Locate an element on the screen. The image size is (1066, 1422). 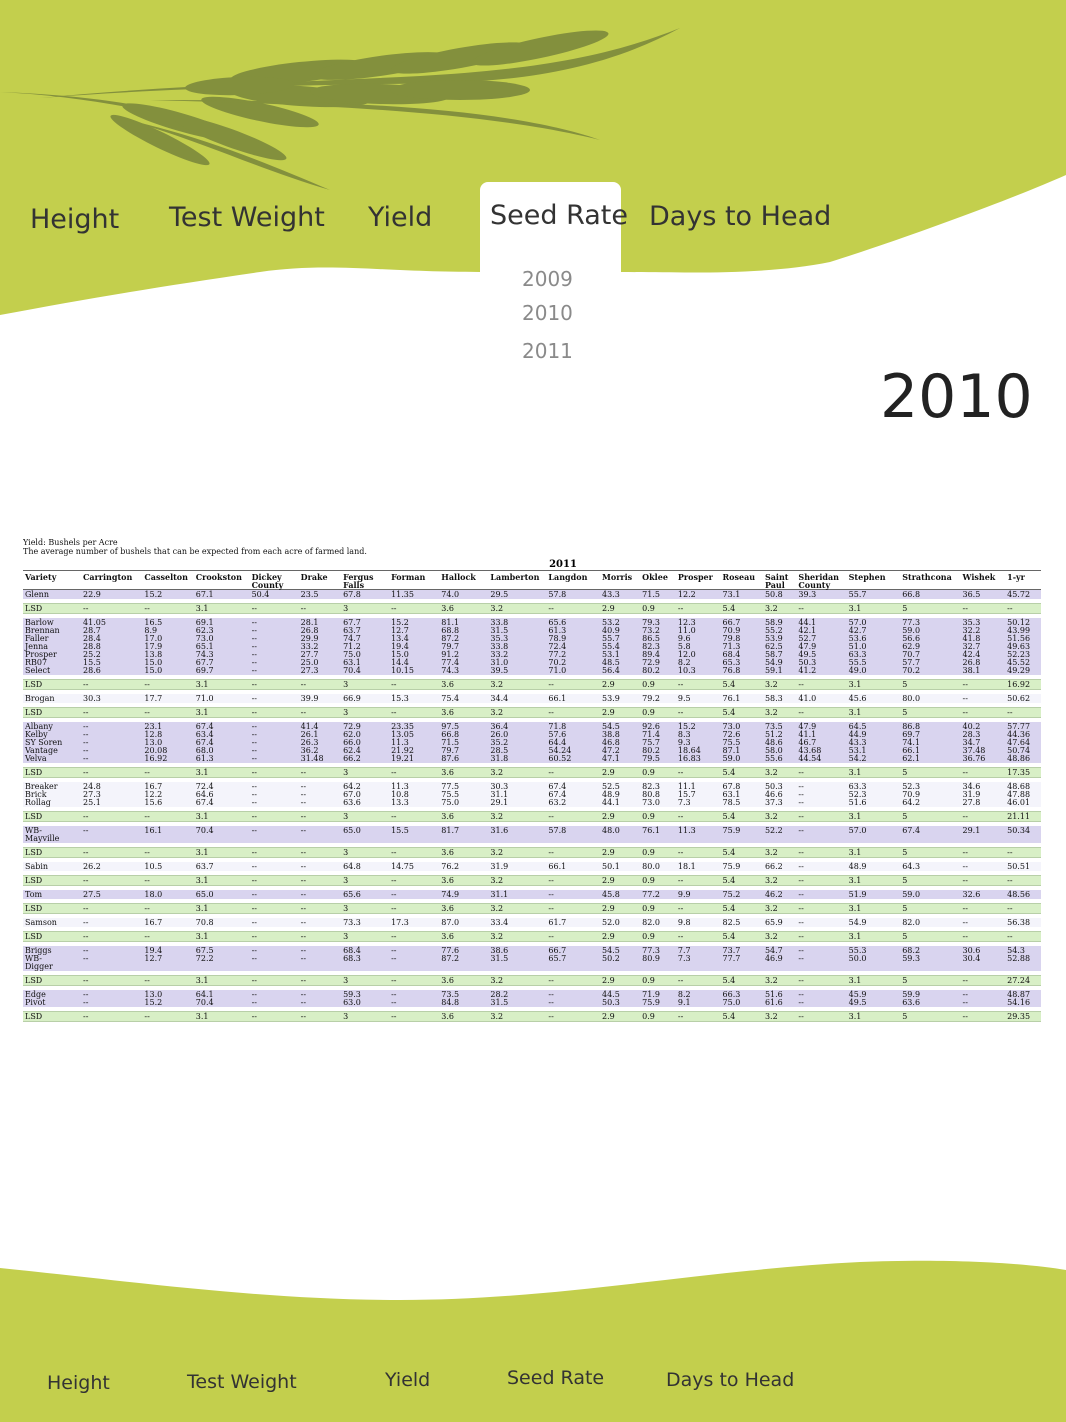
table-cell: 66.3 75.0 is located at coordinates (741, 998).